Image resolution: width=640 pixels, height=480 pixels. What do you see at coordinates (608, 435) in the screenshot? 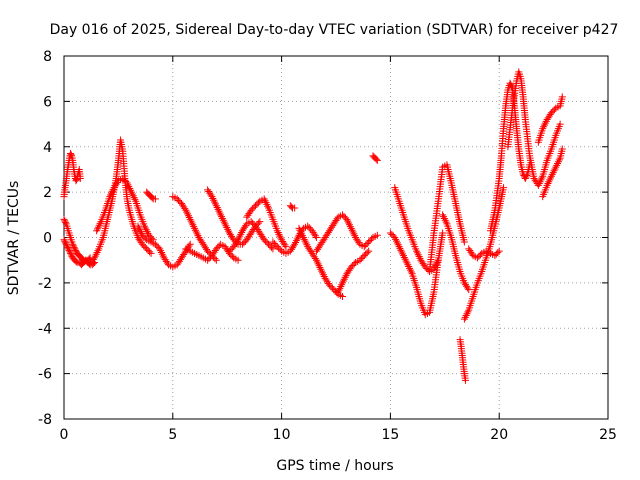
I see `x-tick-label: 25` at bounding box center [608, 435].